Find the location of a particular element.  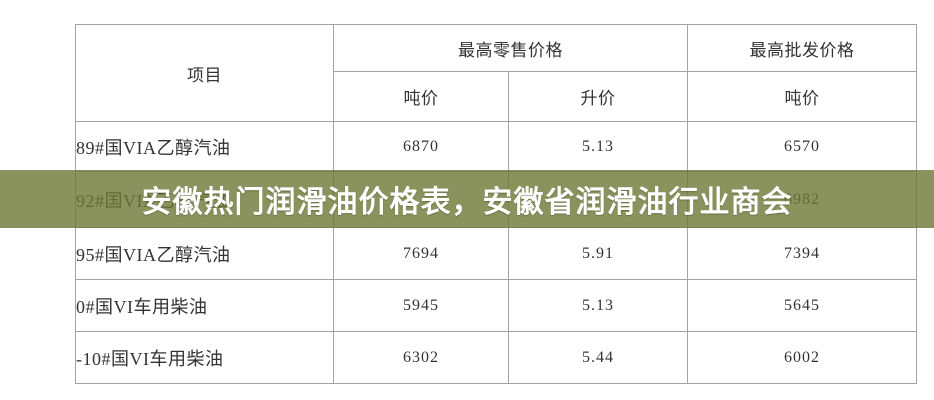

banner-title-text: 安徽热门润滑油价格表，安徽省润滑油行业商会 is located at coordinates (467, 202).